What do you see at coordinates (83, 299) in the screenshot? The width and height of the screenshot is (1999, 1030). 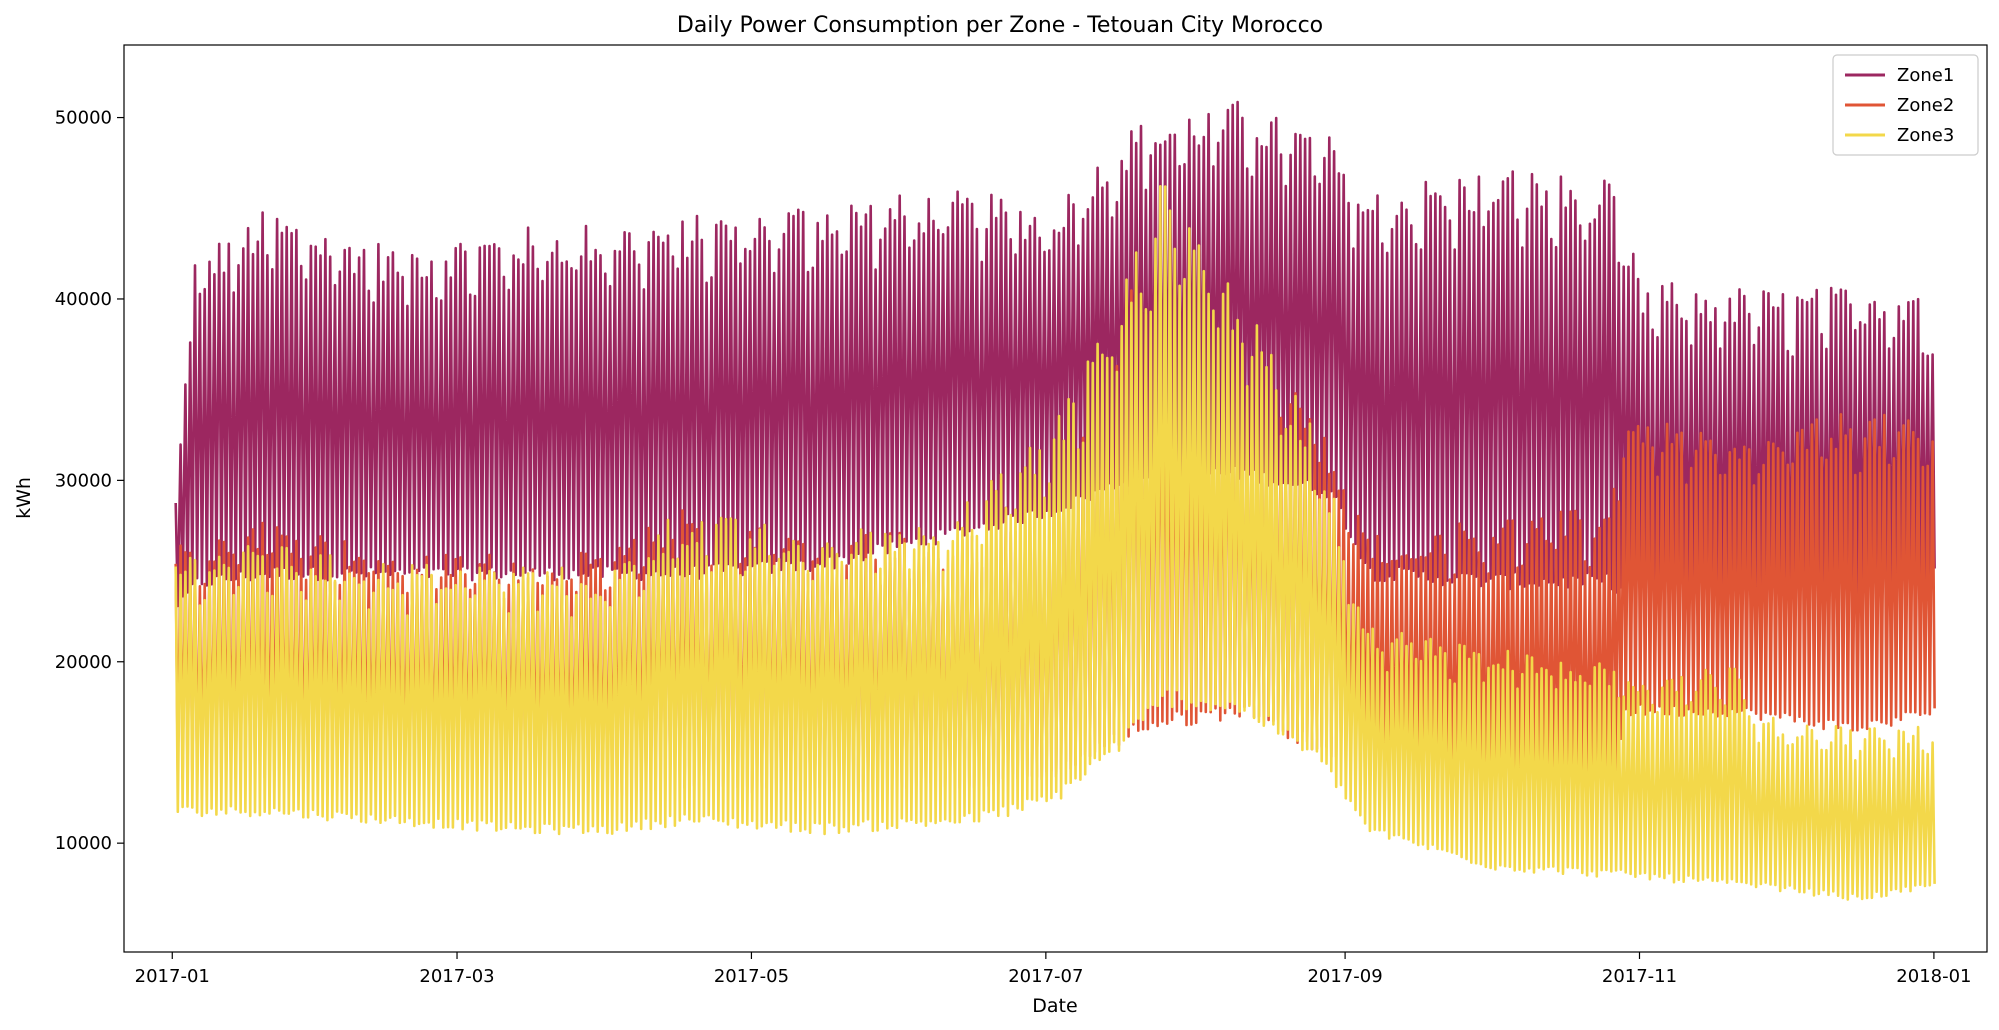 I see `y-tick-label: 40000` at bounding box center [83, 299].